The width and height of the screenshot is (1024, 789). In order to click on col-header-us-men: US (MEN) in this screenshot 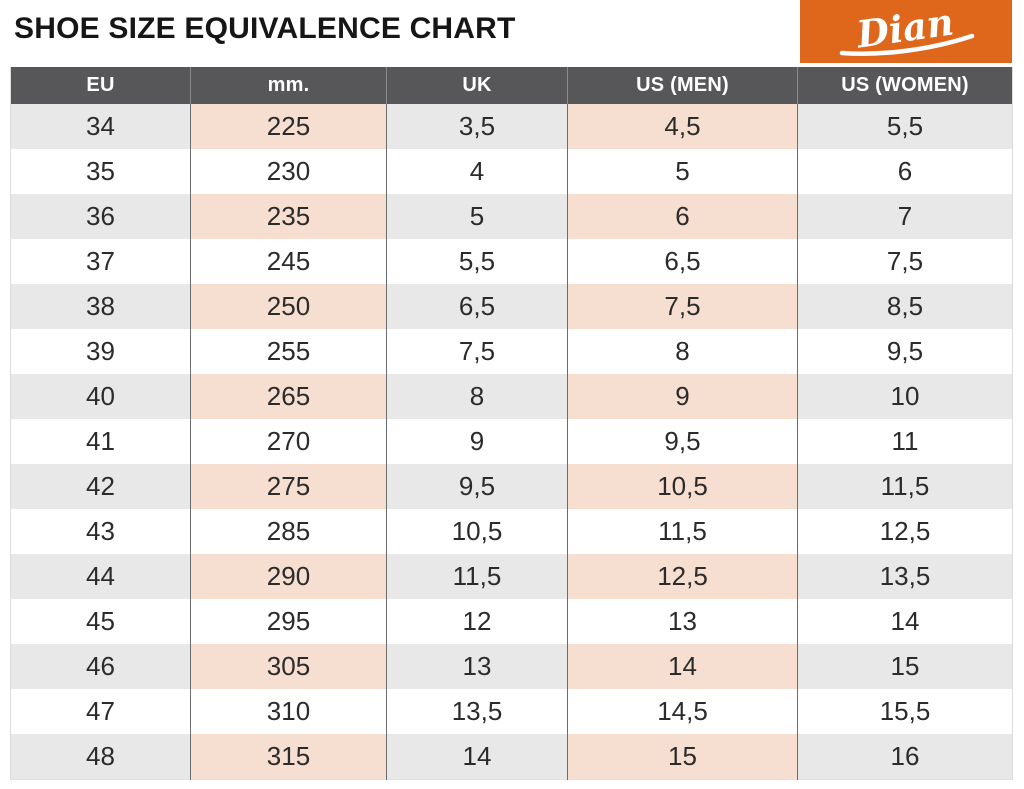, I will do `click(682, 85)`.